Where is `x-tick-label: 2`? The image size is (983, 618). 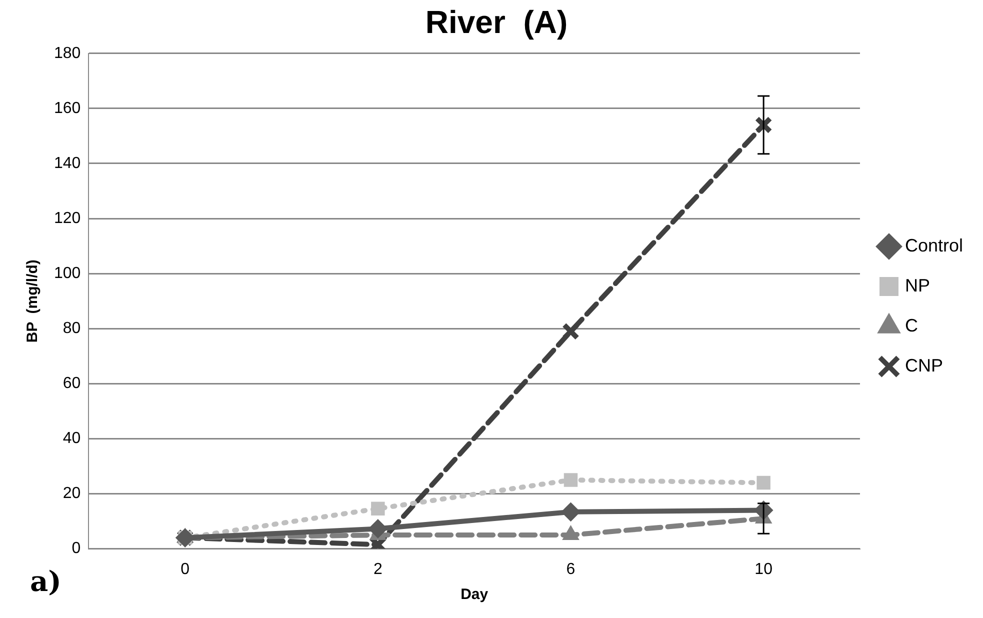 x-tick-label: 2 is located at coordinates (377, 569).